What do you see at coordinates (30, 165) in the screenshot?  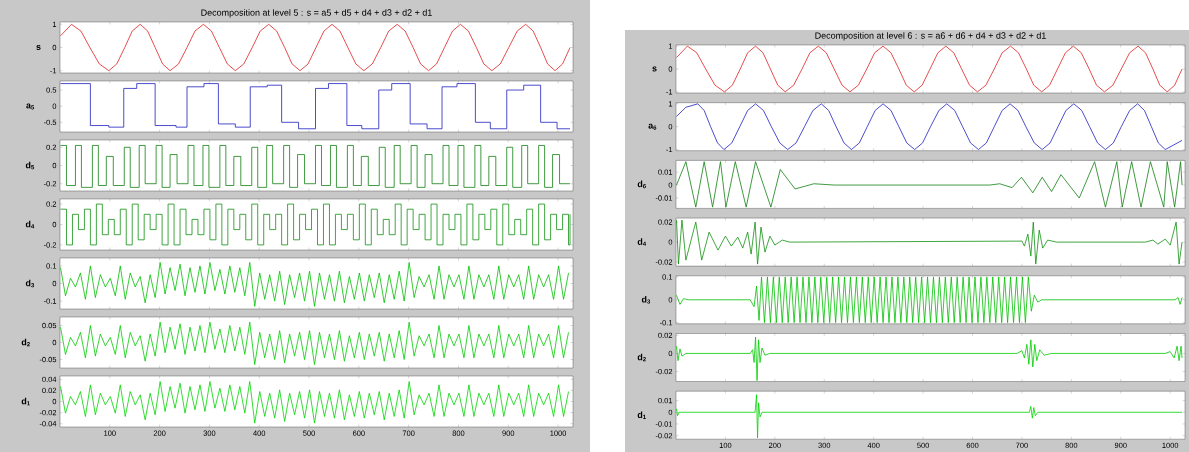 I see `y-axis-title: d$_{5}$` at bounding box center [30, 165].